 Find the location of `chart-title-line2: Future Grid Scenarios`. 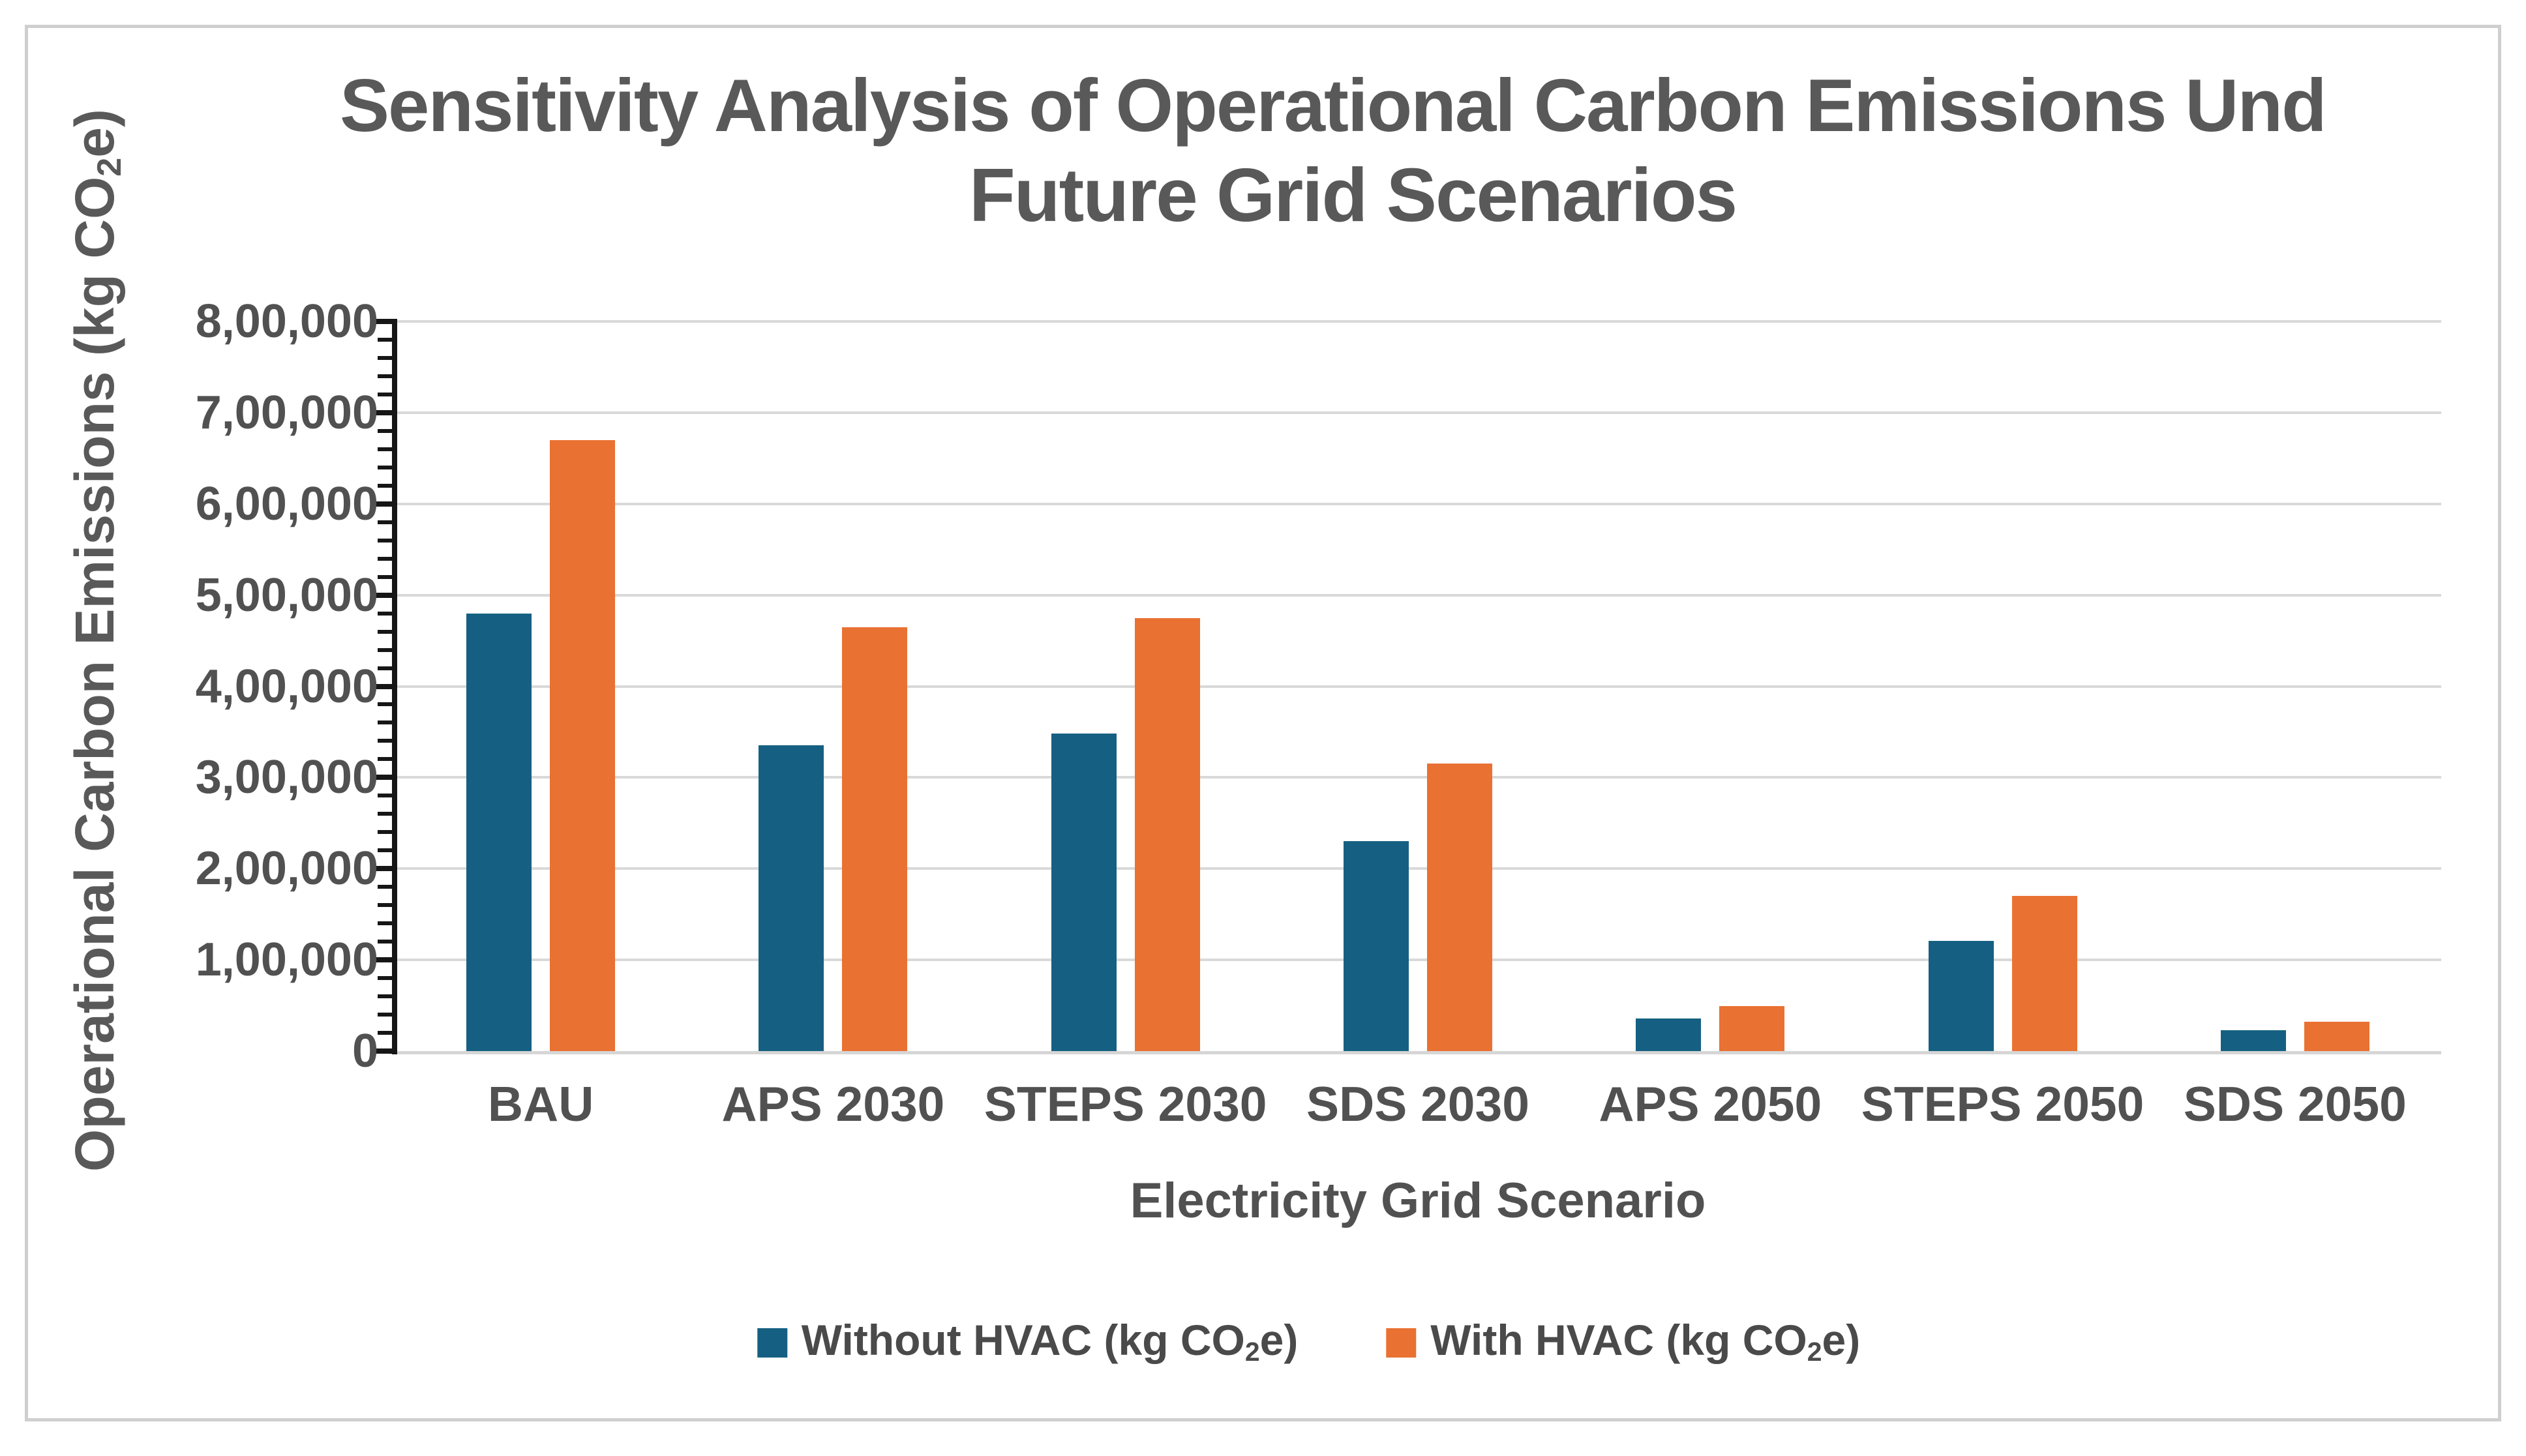

chart-title-line2: Future Grid Scenarios is located at coordinates (1353, 195).